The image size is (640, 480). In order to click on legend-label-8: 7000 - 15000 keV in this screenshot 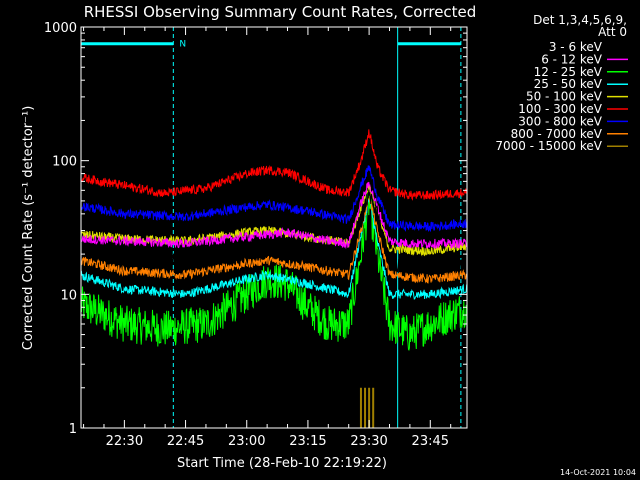, I will do `click(548, 146)`.